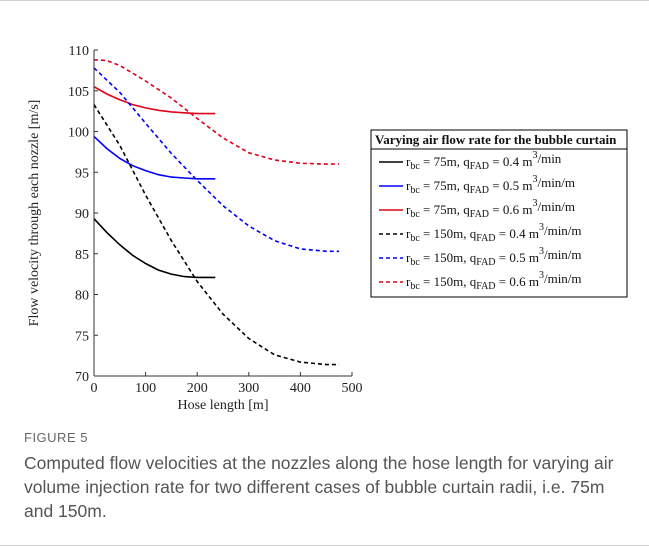  Describe the element at coordinates (223, 405) in the screenshot. I see `x-axis-label: Hose length [m]` at that location.